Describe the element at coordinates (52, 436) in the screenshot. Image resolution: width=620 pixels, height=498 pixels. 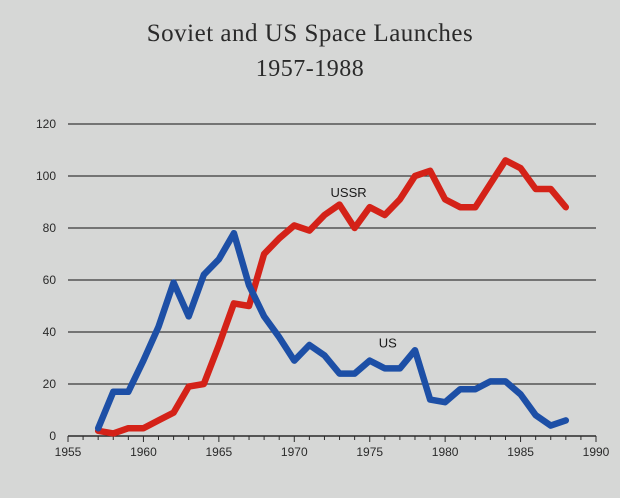
I see `y-tick-label: 0` at that location.